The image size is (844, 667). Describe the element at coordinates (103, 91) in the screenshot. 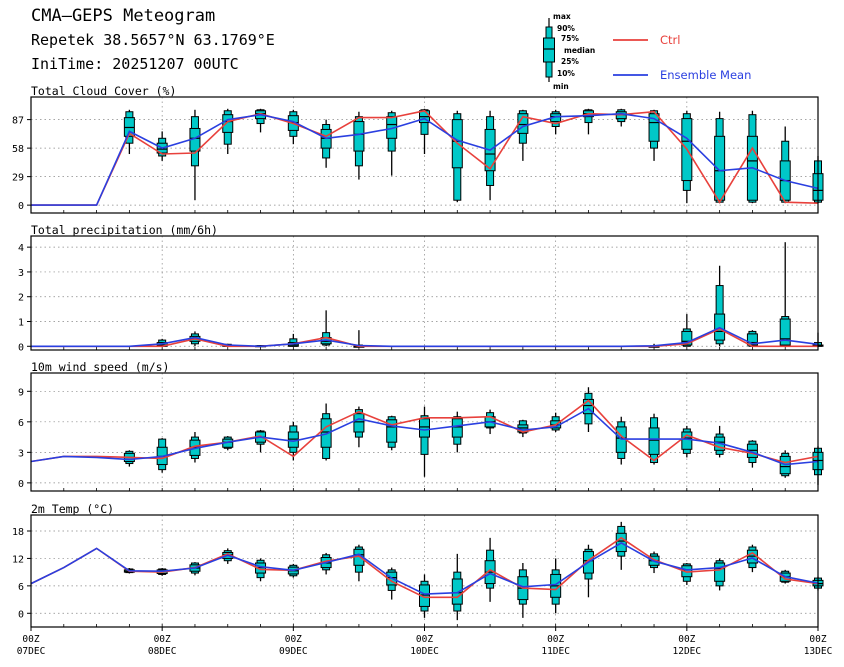

I see `panel-title-cloud: Total Cloud Cover (%)` at that location.